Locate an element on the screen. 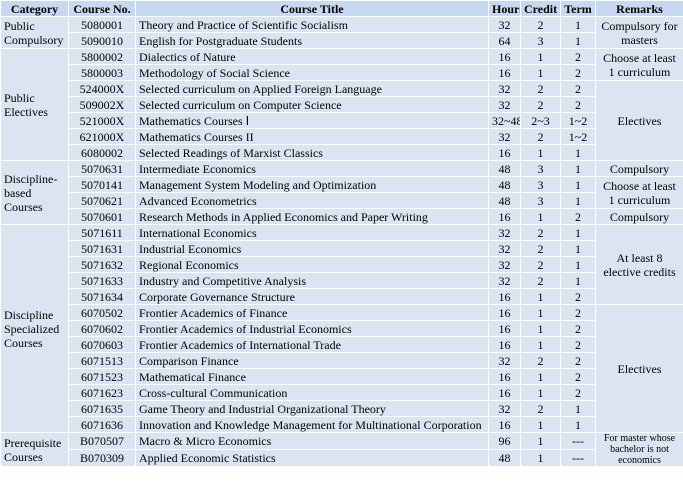 This screenshot has width=683, height=495. column-header: Category is located at coordinates (34, 8).